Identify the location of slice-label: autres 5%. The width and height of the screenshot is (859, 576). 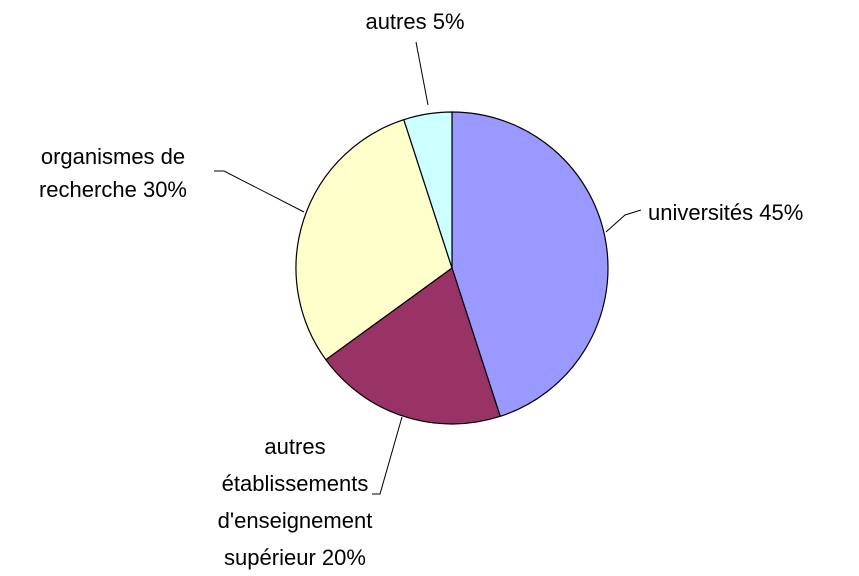
(415, 22).